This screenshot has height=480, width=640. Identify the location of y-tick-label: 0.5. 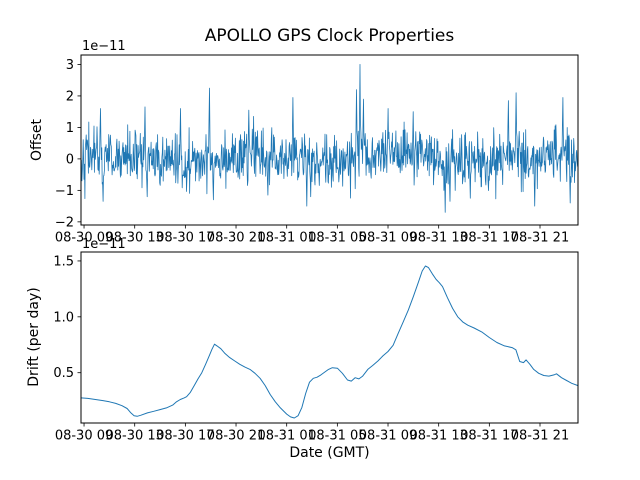
(63, 373).